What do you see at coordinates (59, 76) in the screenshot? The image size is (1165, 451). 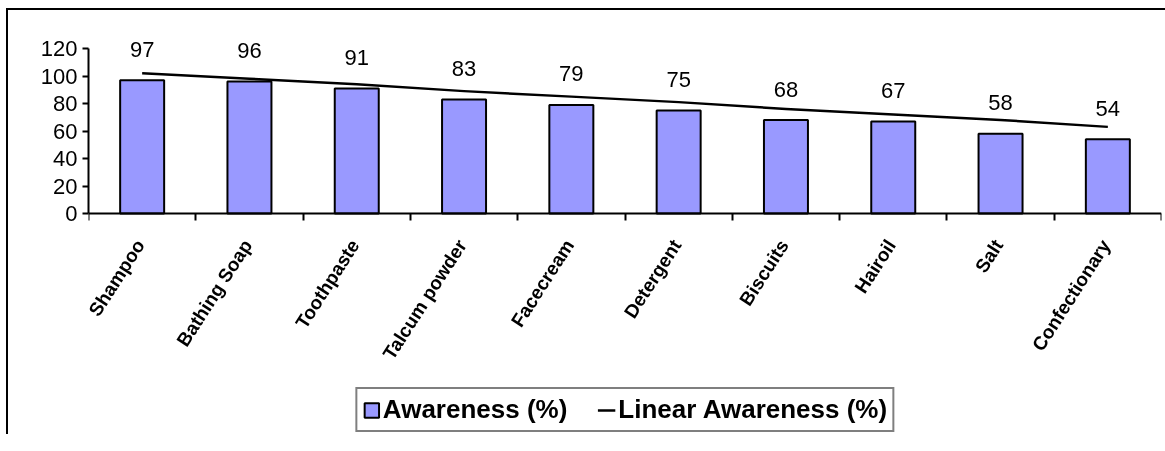 I see `y-tick-label: 100` at bounding box center [59, 76].